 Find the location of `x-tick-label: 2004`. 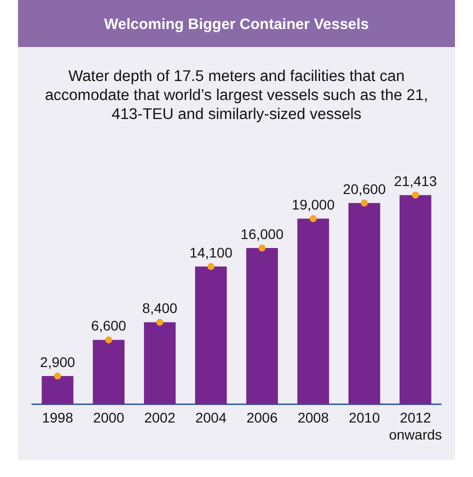

x-tick-label: 2004 is located at coordinates (211, 418).